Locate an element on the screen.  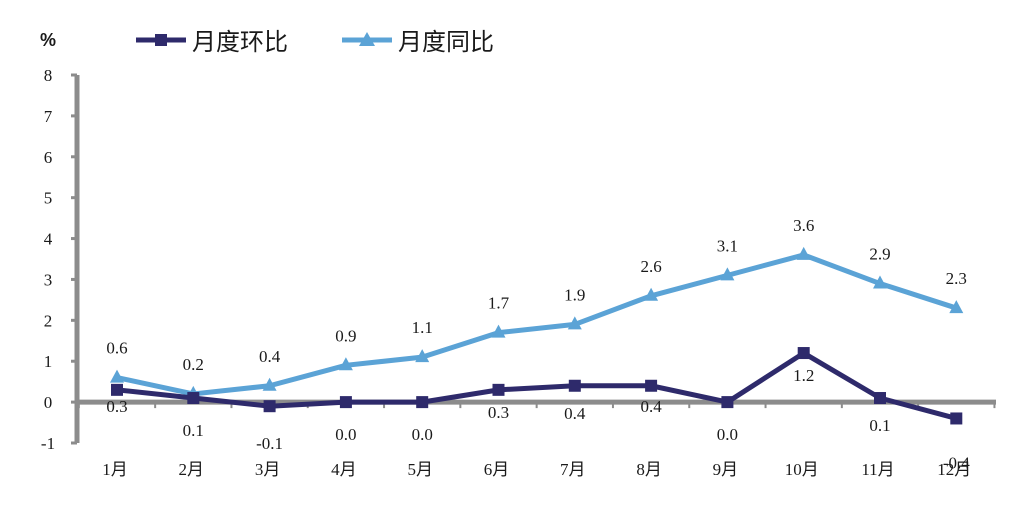
legend-label-yoy: 月度同比 is located at coordinates (446, 42).